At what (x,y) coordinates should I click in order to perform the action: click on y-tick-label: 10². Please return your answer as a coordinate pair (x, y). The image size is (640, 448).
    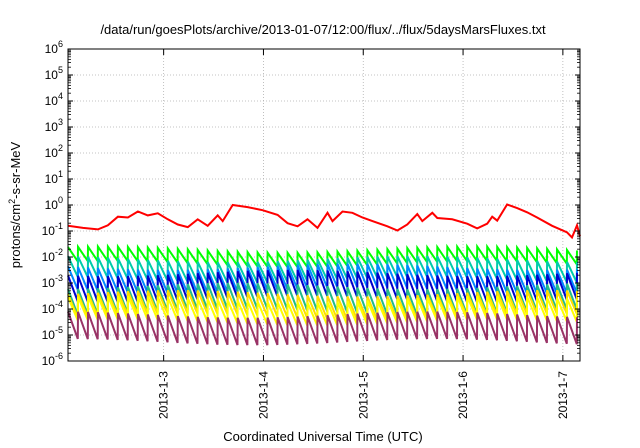
    Looking at the image, I should click on (54, 151).